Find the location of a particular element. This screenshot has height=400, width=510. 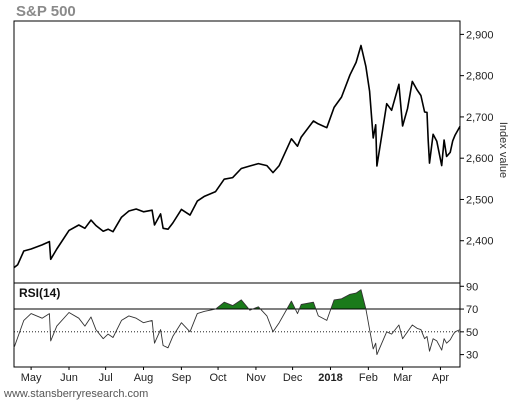

price-y-tick-label: 2,400 is located at coordinates (480, 242).